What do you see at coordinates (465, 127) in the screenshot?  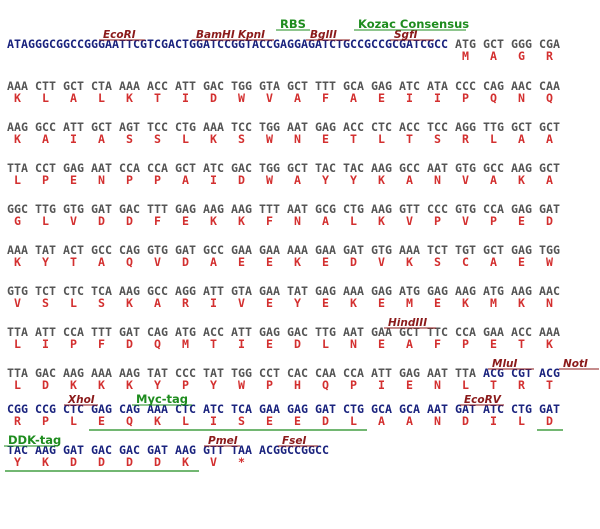 I see `codon: AGG` at bounding box center [465, 127].